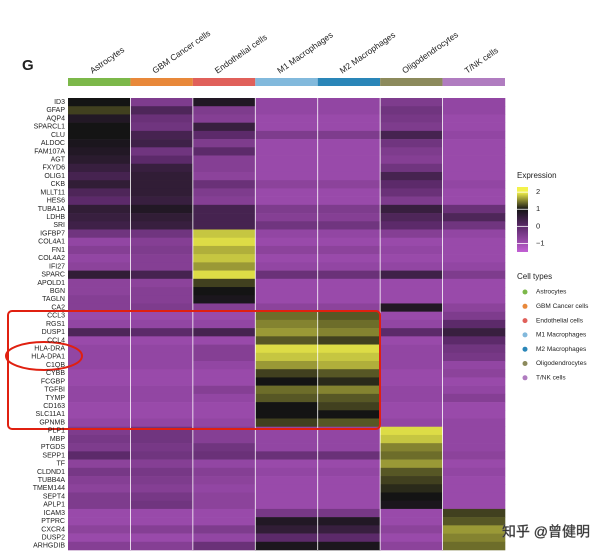  What do you see at coordinates (53, 299) in the screenshot?
I see `y-tick-label: TAGLN` at bounding box center [53, 299].